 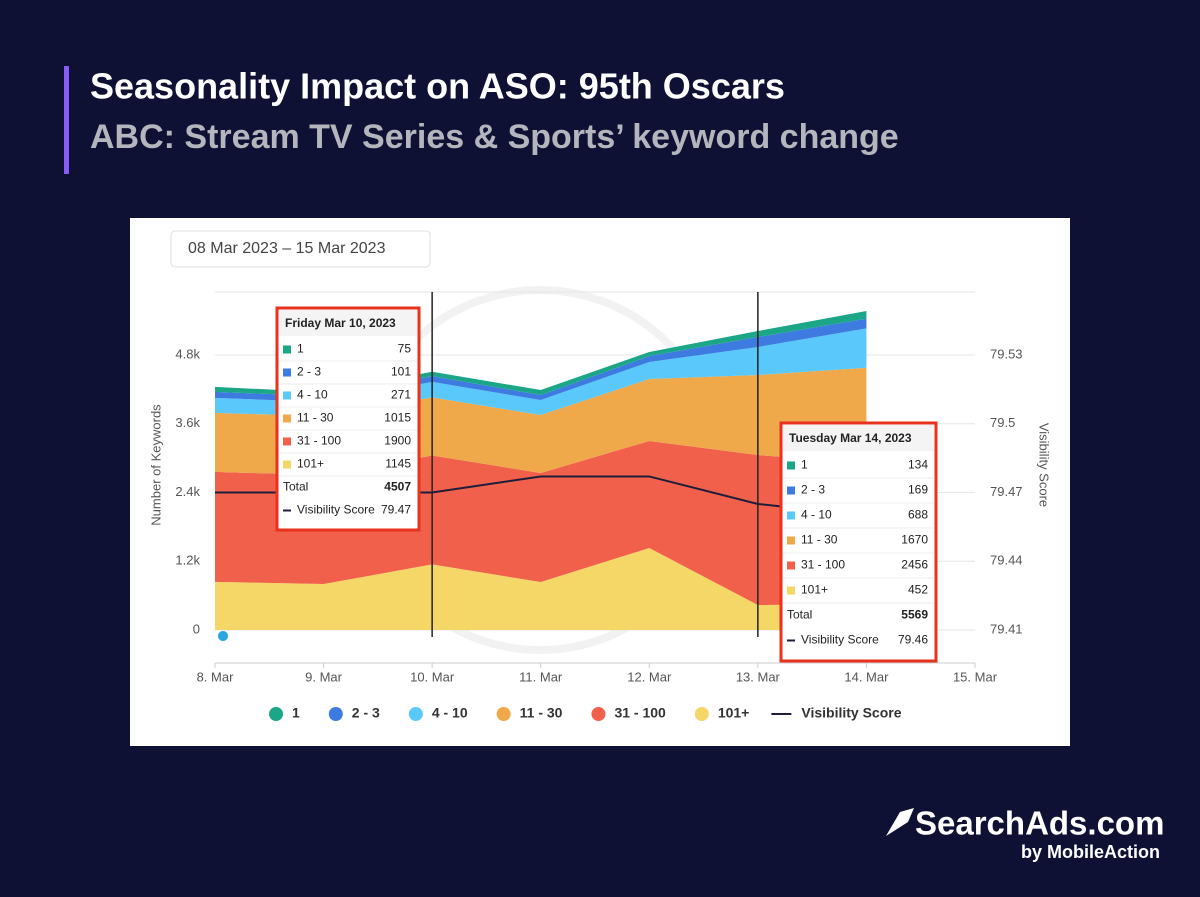 I want to click on legend-label: 4 - 10, so click(x=450, y=713).